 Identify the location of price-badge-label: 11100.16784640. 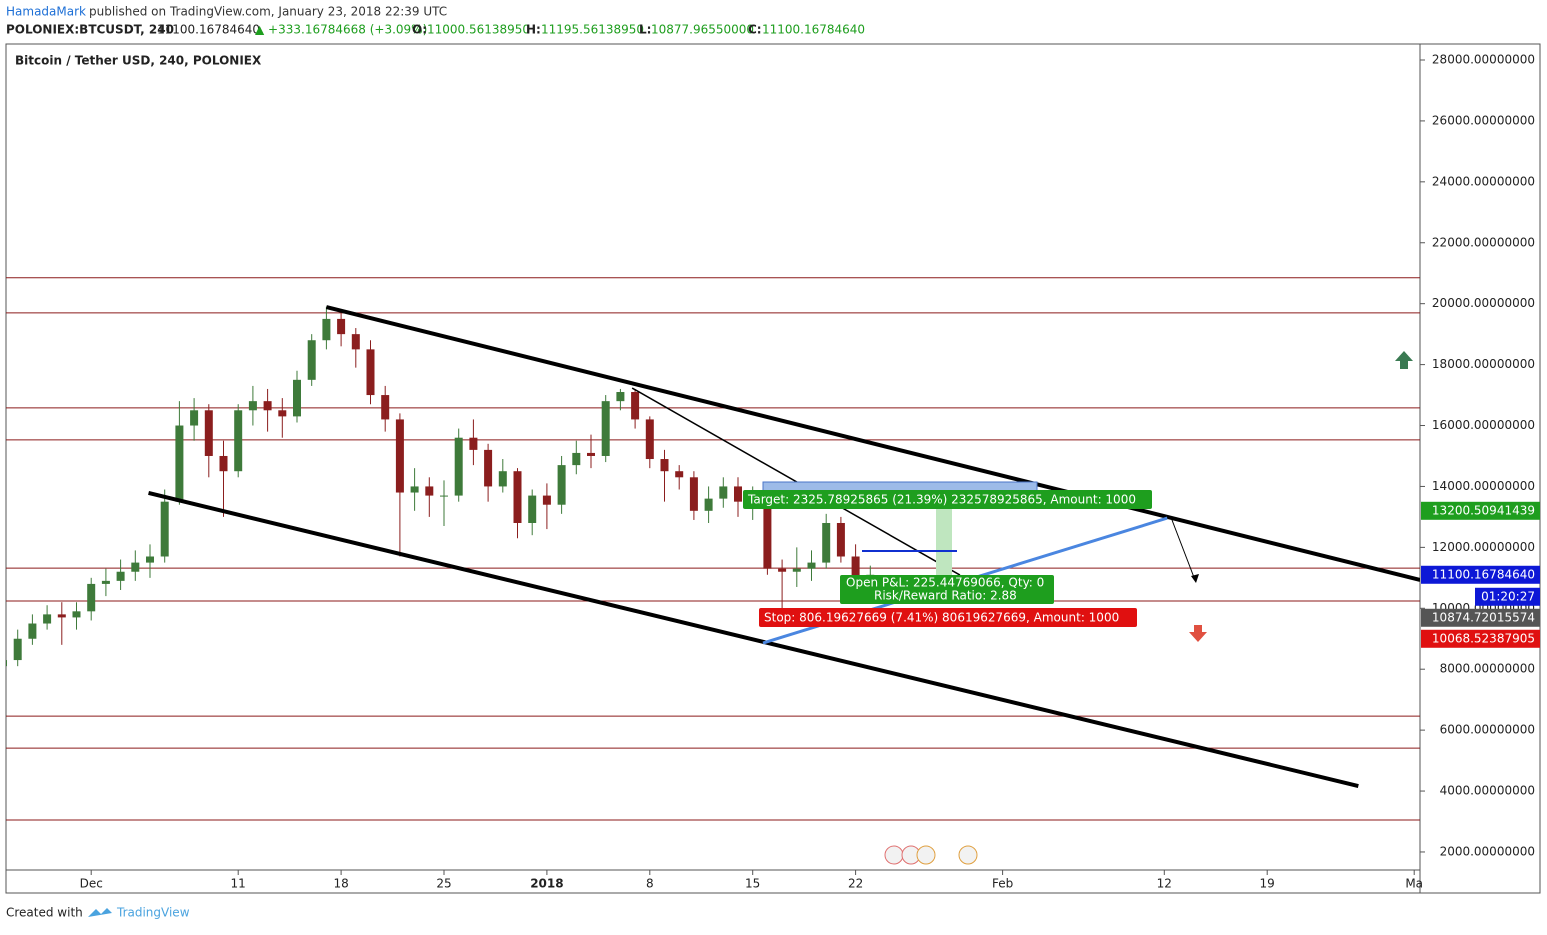
(1483, 574).